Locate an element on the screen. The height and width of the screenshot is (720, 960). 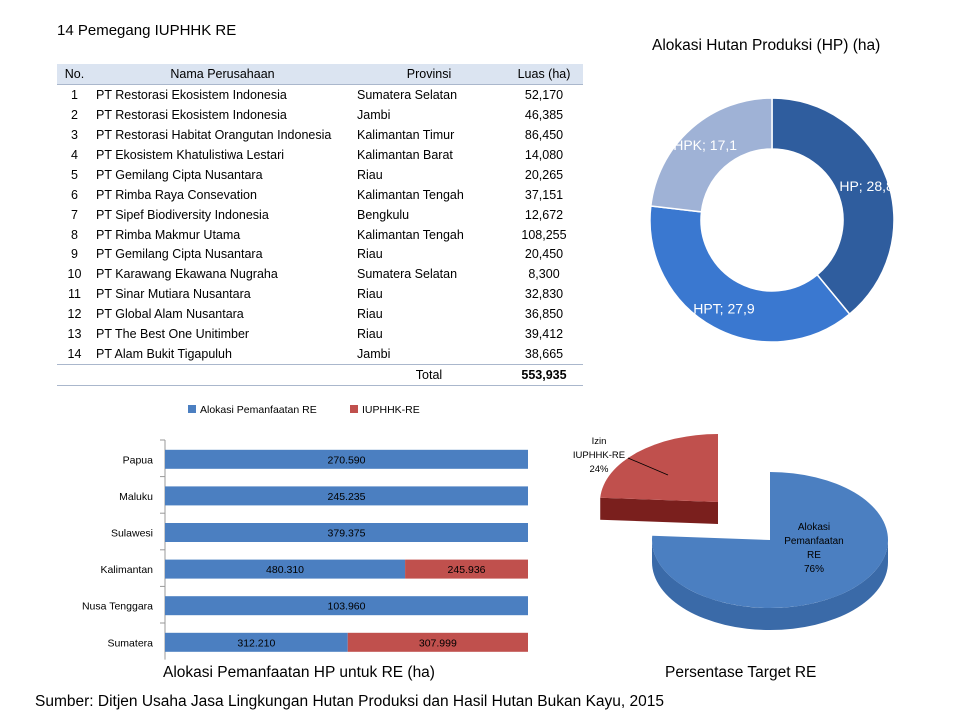
table-header-row: No. Nama Perusahaan Provinsi Luas (ha) is located at coordinates (320, 74).